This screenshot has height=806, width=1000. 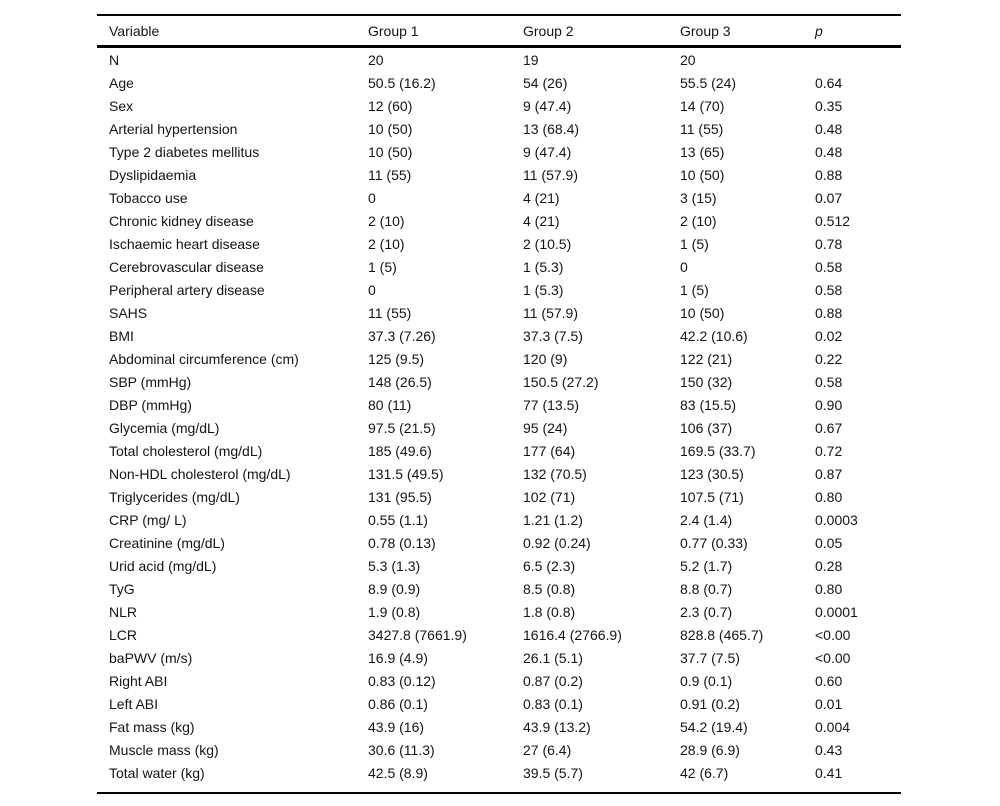 I want to click on table-row: Sex 12 (60) 9 (47.4) 14 (70) 0.35, so click(x=499, y=105).